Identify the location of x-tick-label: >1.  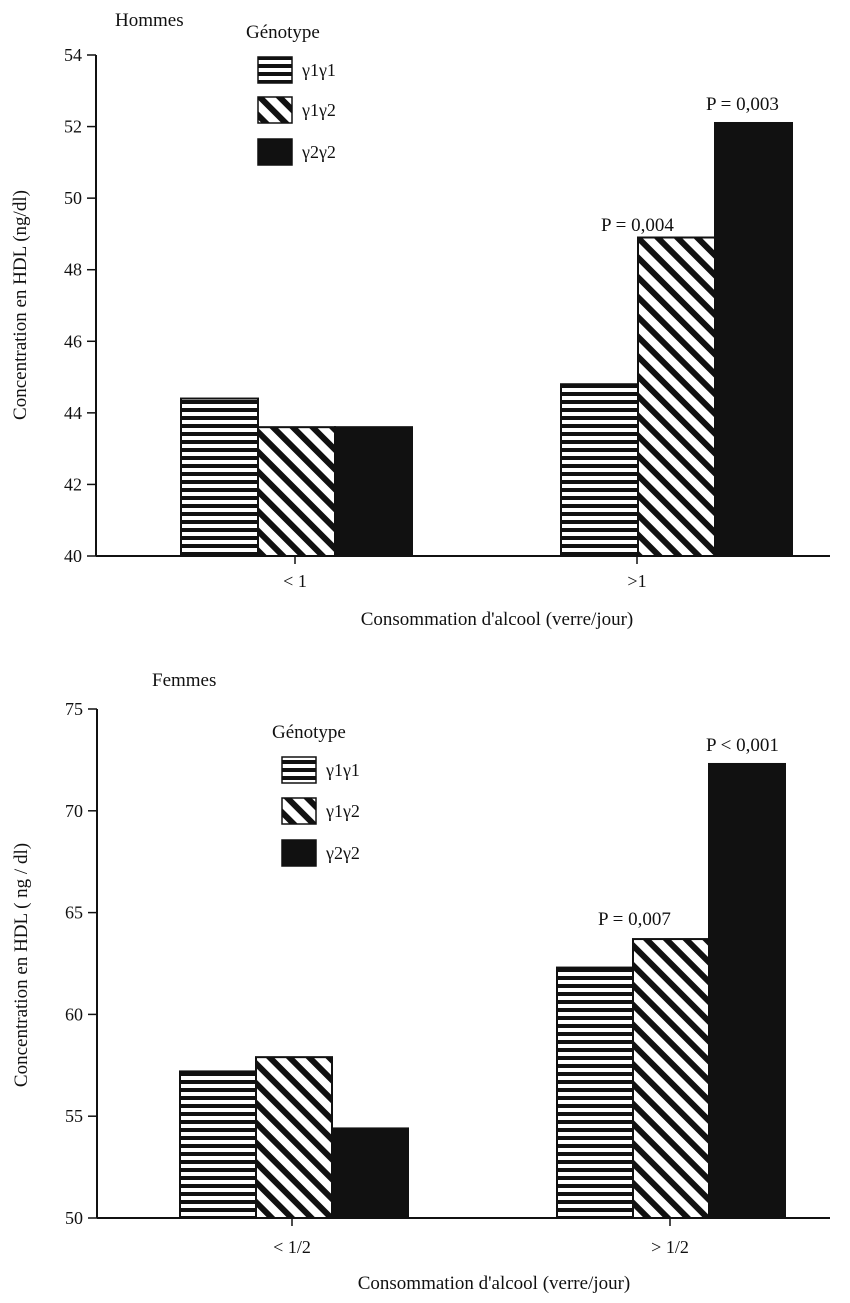
(636, 581).